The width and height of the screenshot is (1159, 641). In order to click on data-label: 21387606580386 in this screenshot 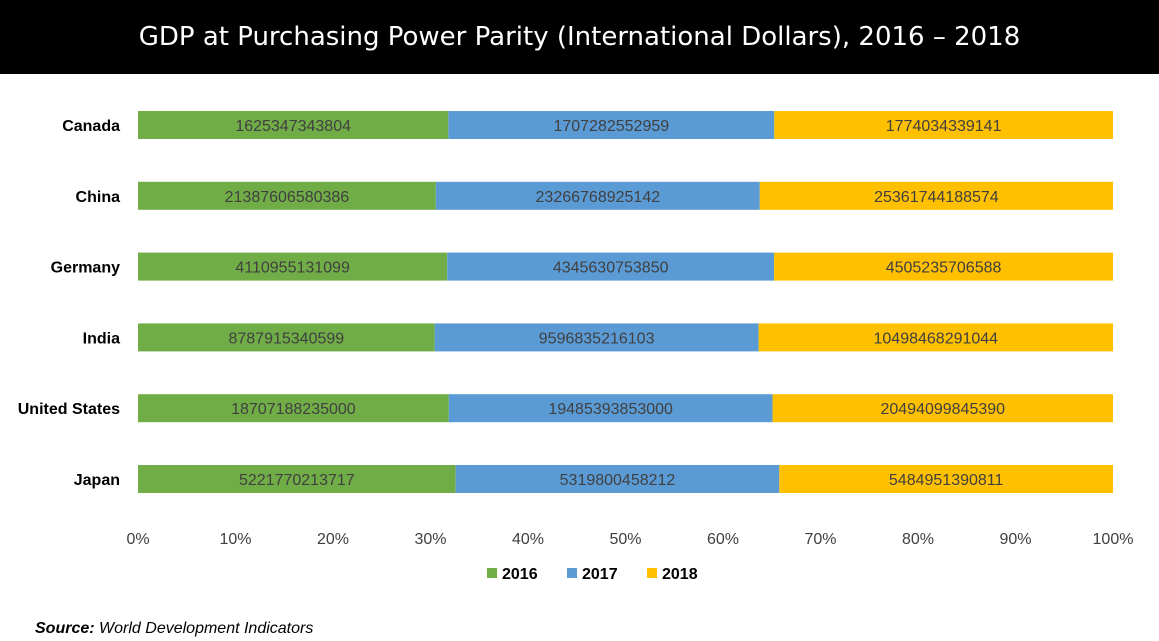, I will do `click(287, 197)`.